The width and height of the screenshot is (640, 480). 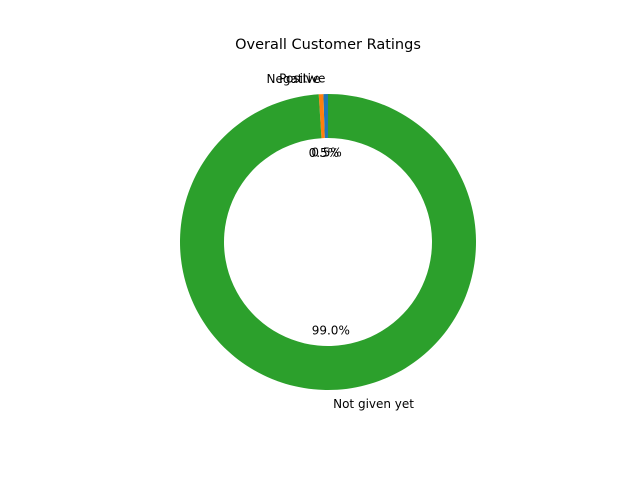 What do you see at coordinates (373, 404) in the screenshot?
I see `slice-label-not-given-yet: Not given yet` at bounding box center [373, 404].